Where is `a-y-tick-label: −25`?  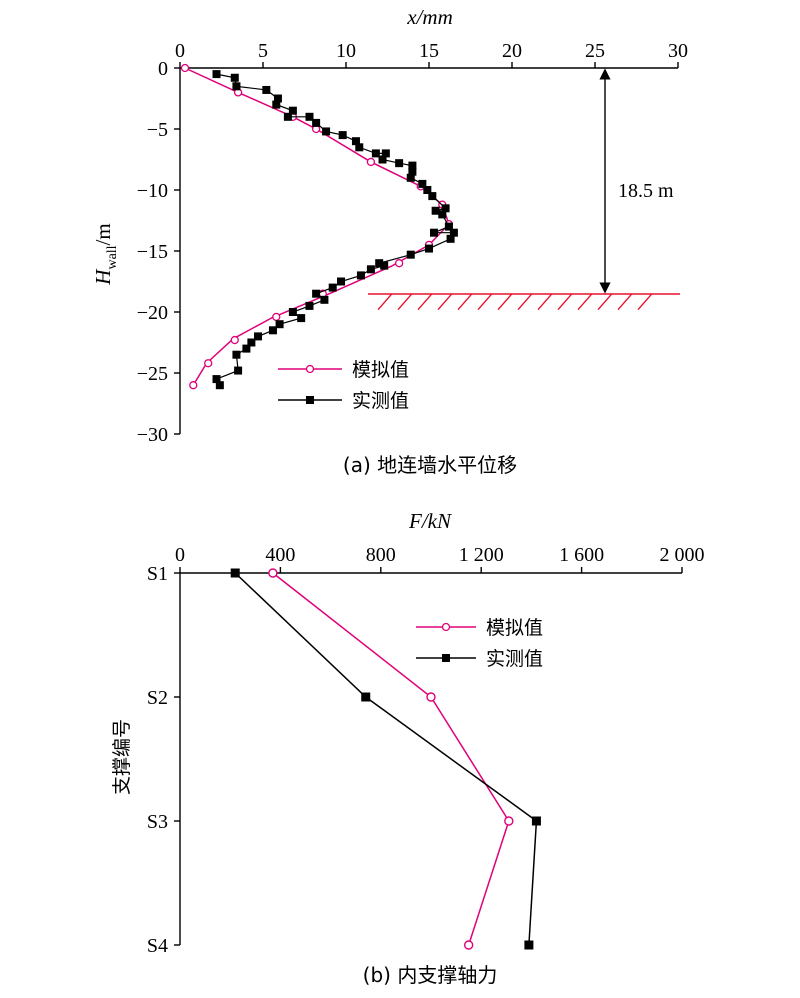 a-y-tick-label: −25 is located at coordinates (152, 374).